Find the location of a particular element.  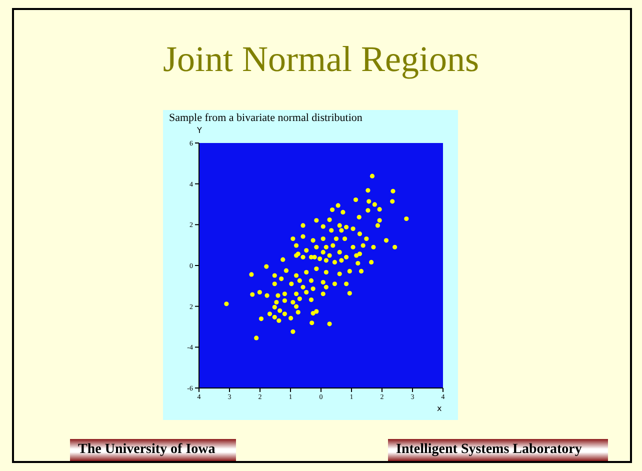

text: The University of Iowa is located at coordinates (153, 450).